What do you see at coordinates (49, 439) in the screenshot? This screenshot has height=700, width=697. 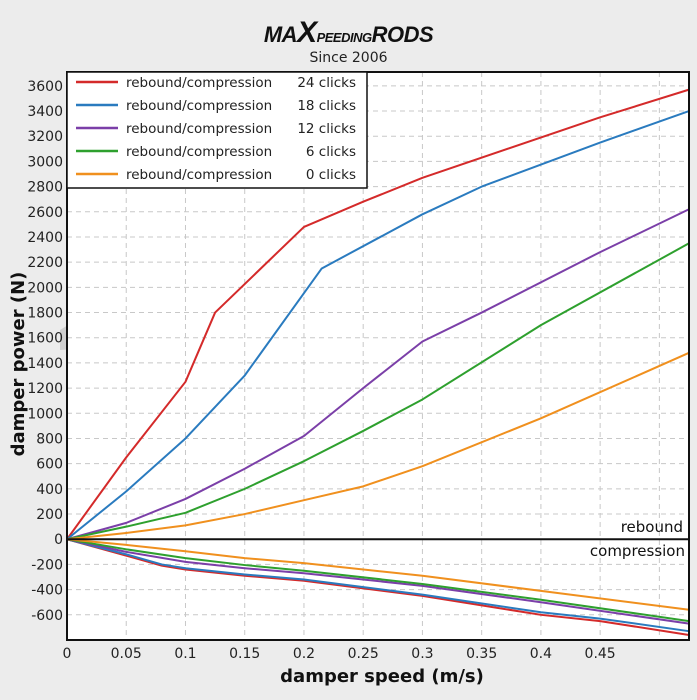 I see `y-tick-label: 800` at bounding box center [49, 439].